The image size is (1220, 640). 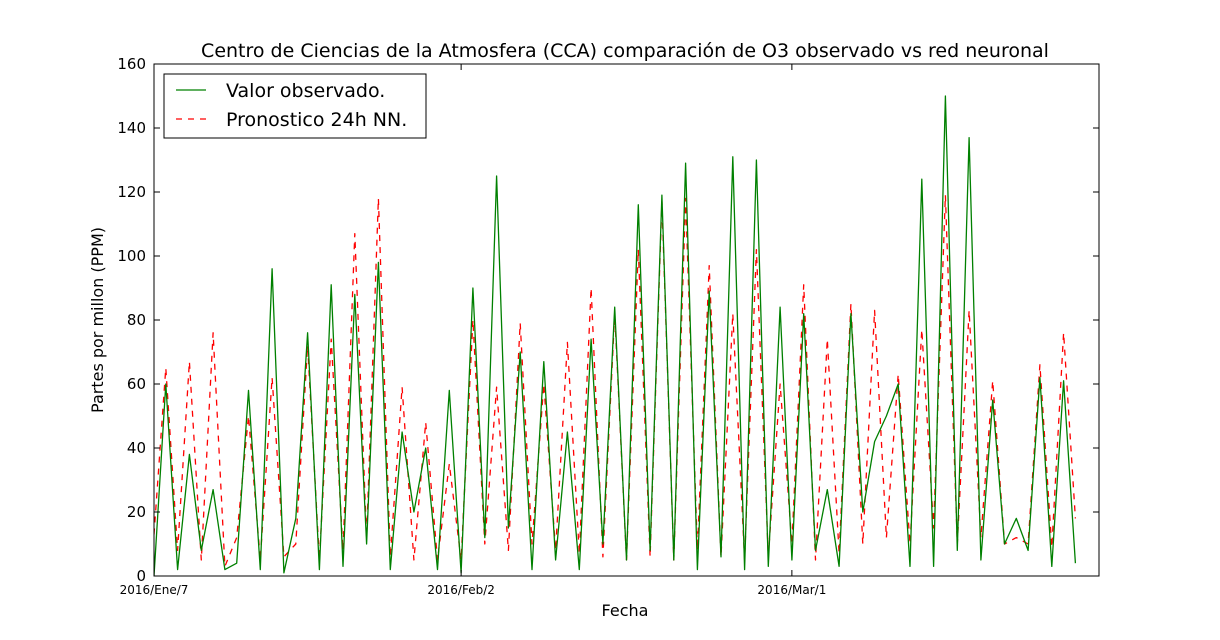 What do you see at coordinates (131, 64) in the screenshot?
I see `y-tick-label: 160` at bounding box center [131, 64].